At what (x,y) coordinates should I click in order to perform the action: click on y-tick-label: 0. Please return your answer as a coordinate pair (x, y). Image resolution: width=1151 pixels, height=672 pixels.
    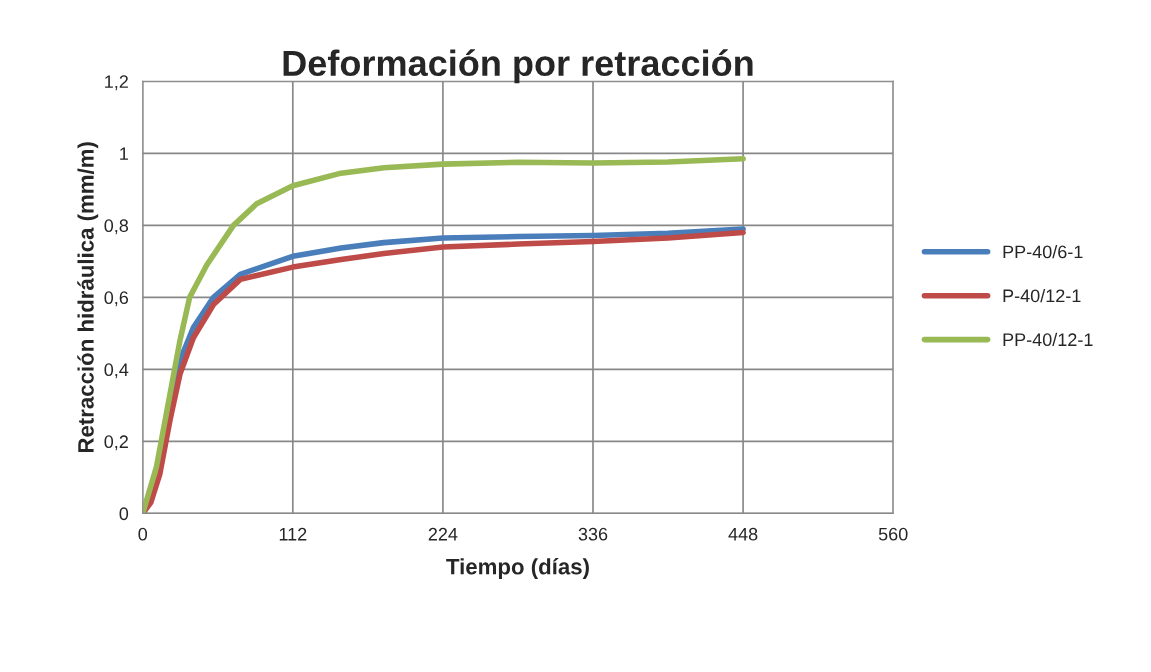
    Looking at the image, I should click on (124, 514).